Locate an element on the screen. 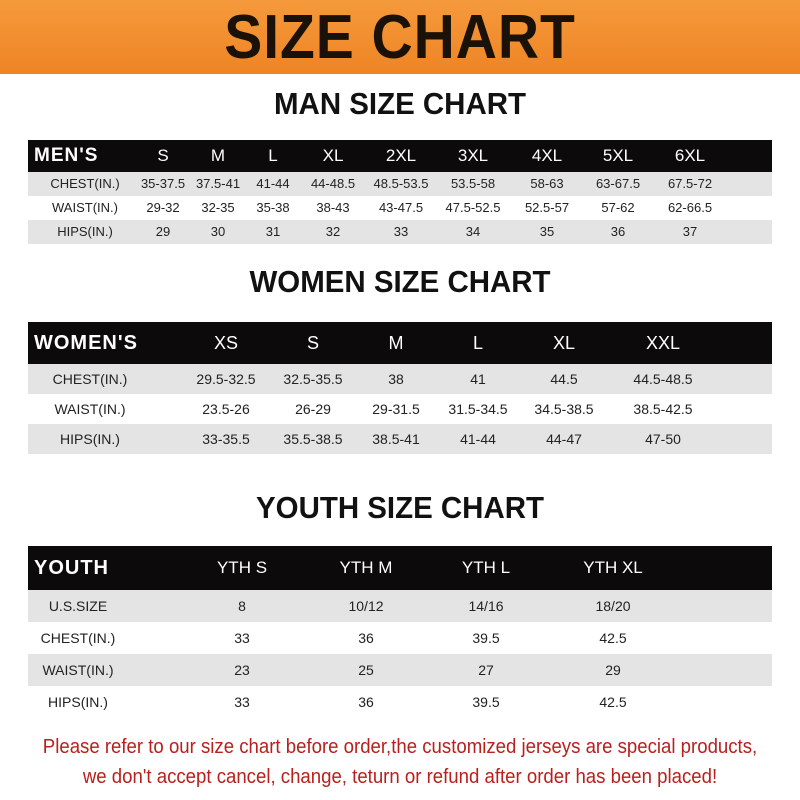  size-value: 53.5-58 is located at coordinates (473, 183).